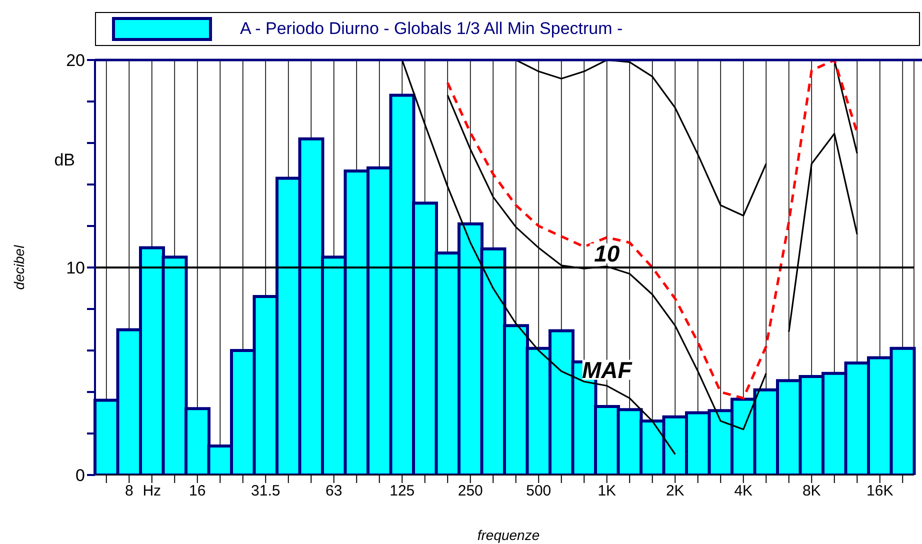 The image size is (922, 544). Describe the element at coordinates (743, 491) in the screenshot. I see `x-tick-label: 4K` at that location.